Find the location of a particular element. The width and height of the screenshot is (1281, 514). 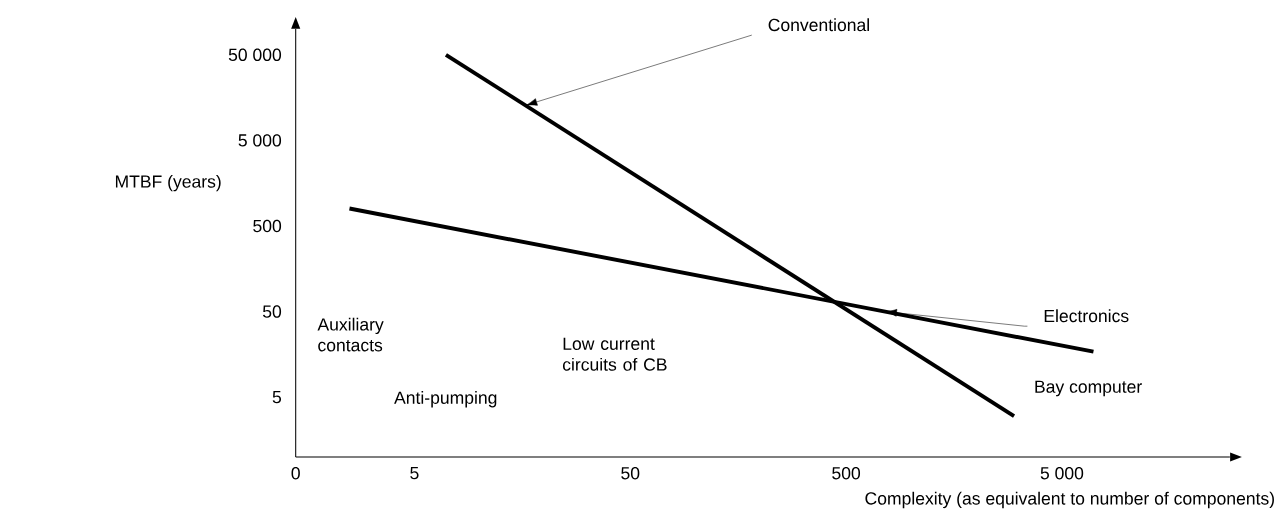

y-tick-label: 5 000 is located at coordinates (260, 140).